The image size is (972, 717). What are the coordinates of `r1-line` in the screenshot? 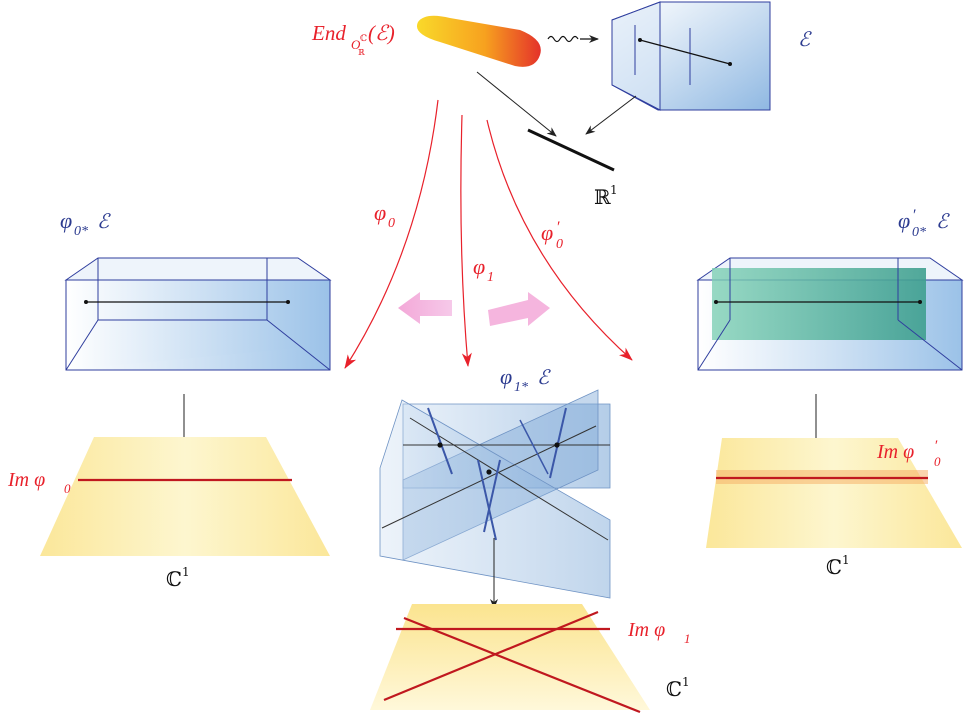 It's located at (571, 150).